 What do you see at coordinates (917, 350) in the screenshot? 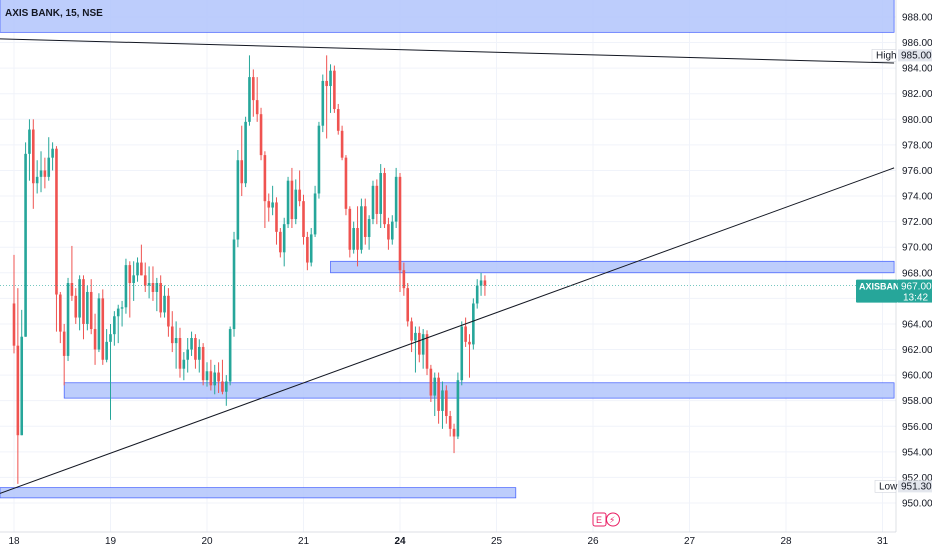
I see `price-tick-label: 962.00` at bounding box center [917, 350].